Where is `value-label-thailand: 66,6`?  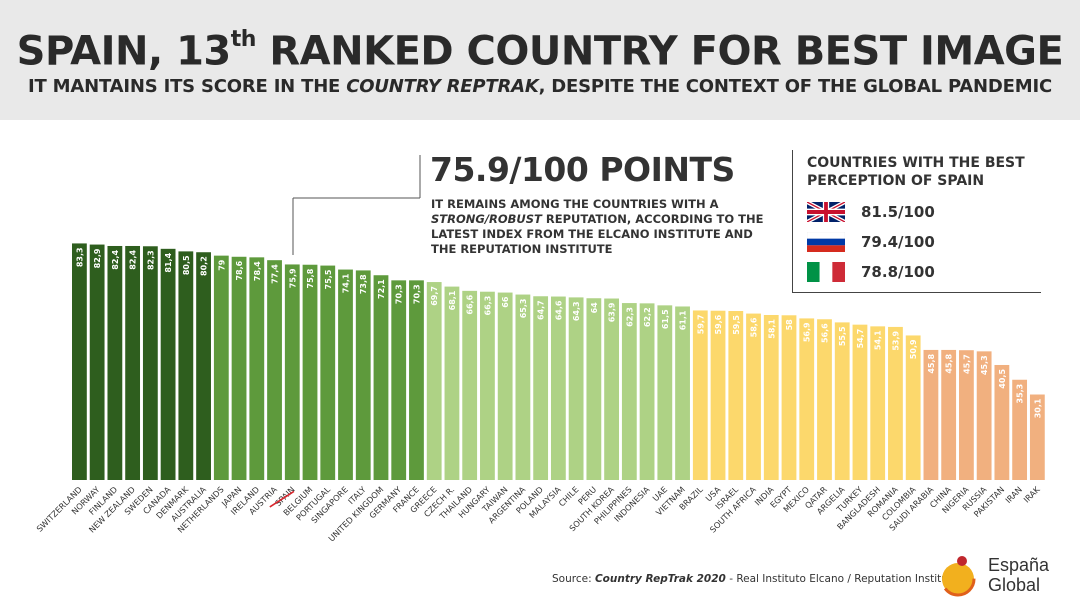
value-label-thailand: 66,6 is located at coordinates (470, 304).